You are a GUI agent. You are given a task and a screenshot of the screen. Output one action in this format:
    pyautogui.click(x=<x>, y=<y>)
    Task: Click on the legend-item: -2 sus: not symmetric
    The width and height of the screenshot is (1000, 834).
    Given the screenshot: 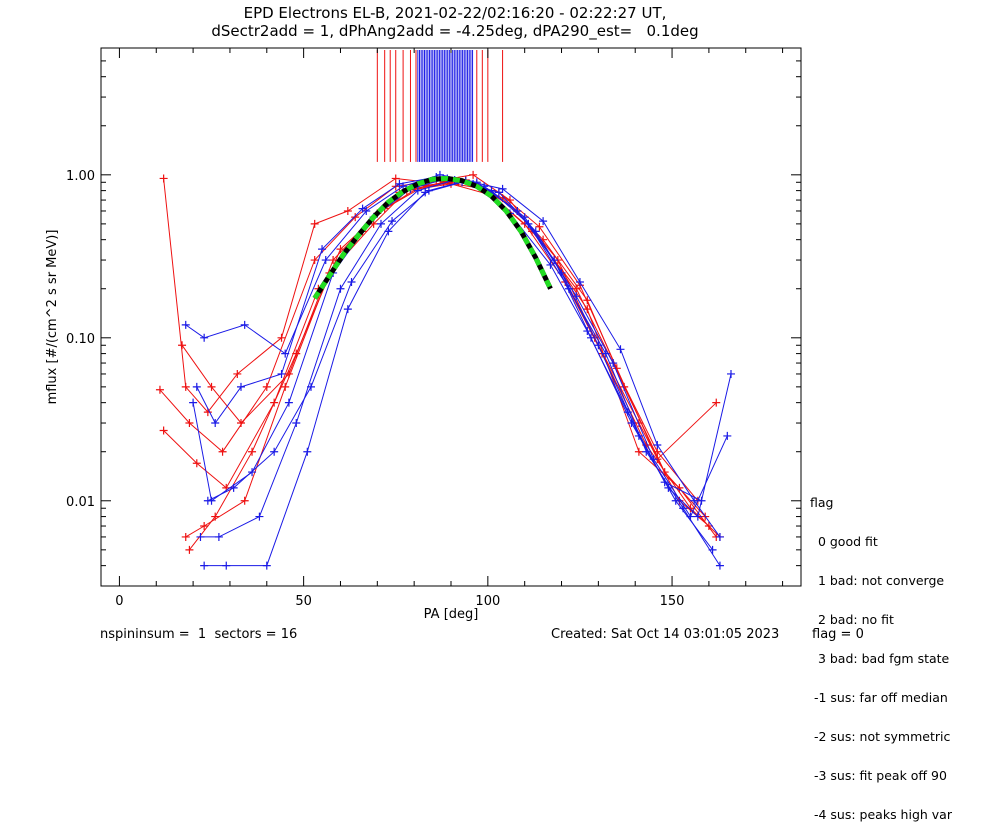 What is the action you would take?
    pyautogui.click(x=880, y=736)
    